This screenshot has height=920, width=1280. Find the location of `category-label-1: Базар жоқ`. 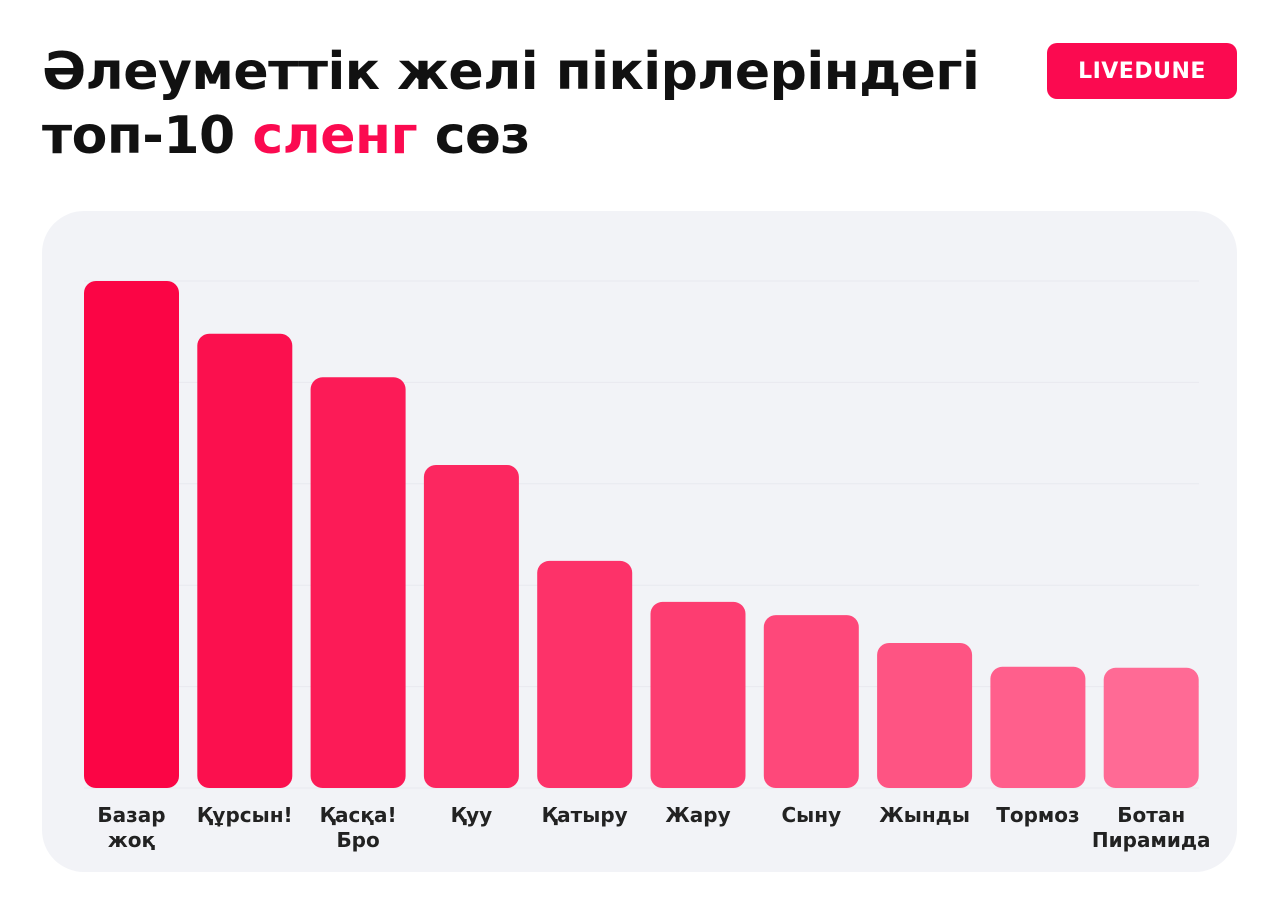

category-label-1: Базар жоқ is located at coordinates (131, 827).